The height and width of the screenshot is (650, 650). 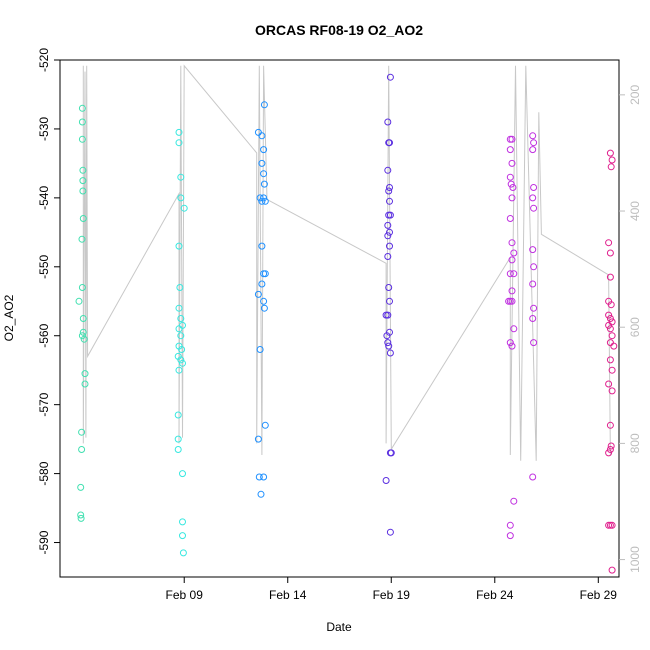 I want to click on x-tick-label: Feb 09, so click(x=185, y=595).